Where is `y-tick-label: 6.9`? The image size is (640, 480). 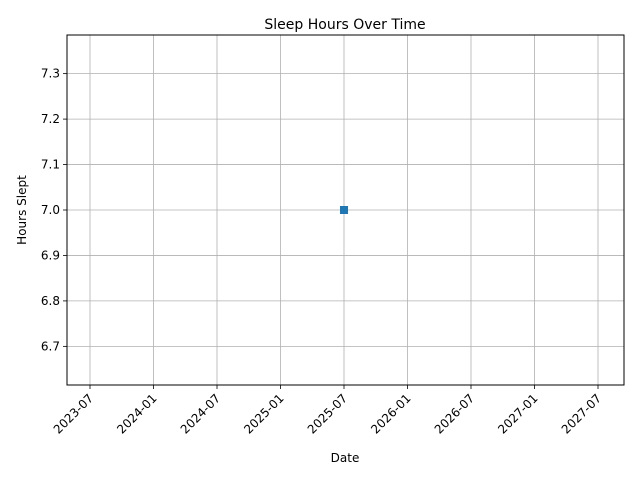 y-tick-label: 6.9 is located at coordinates (50, 255).